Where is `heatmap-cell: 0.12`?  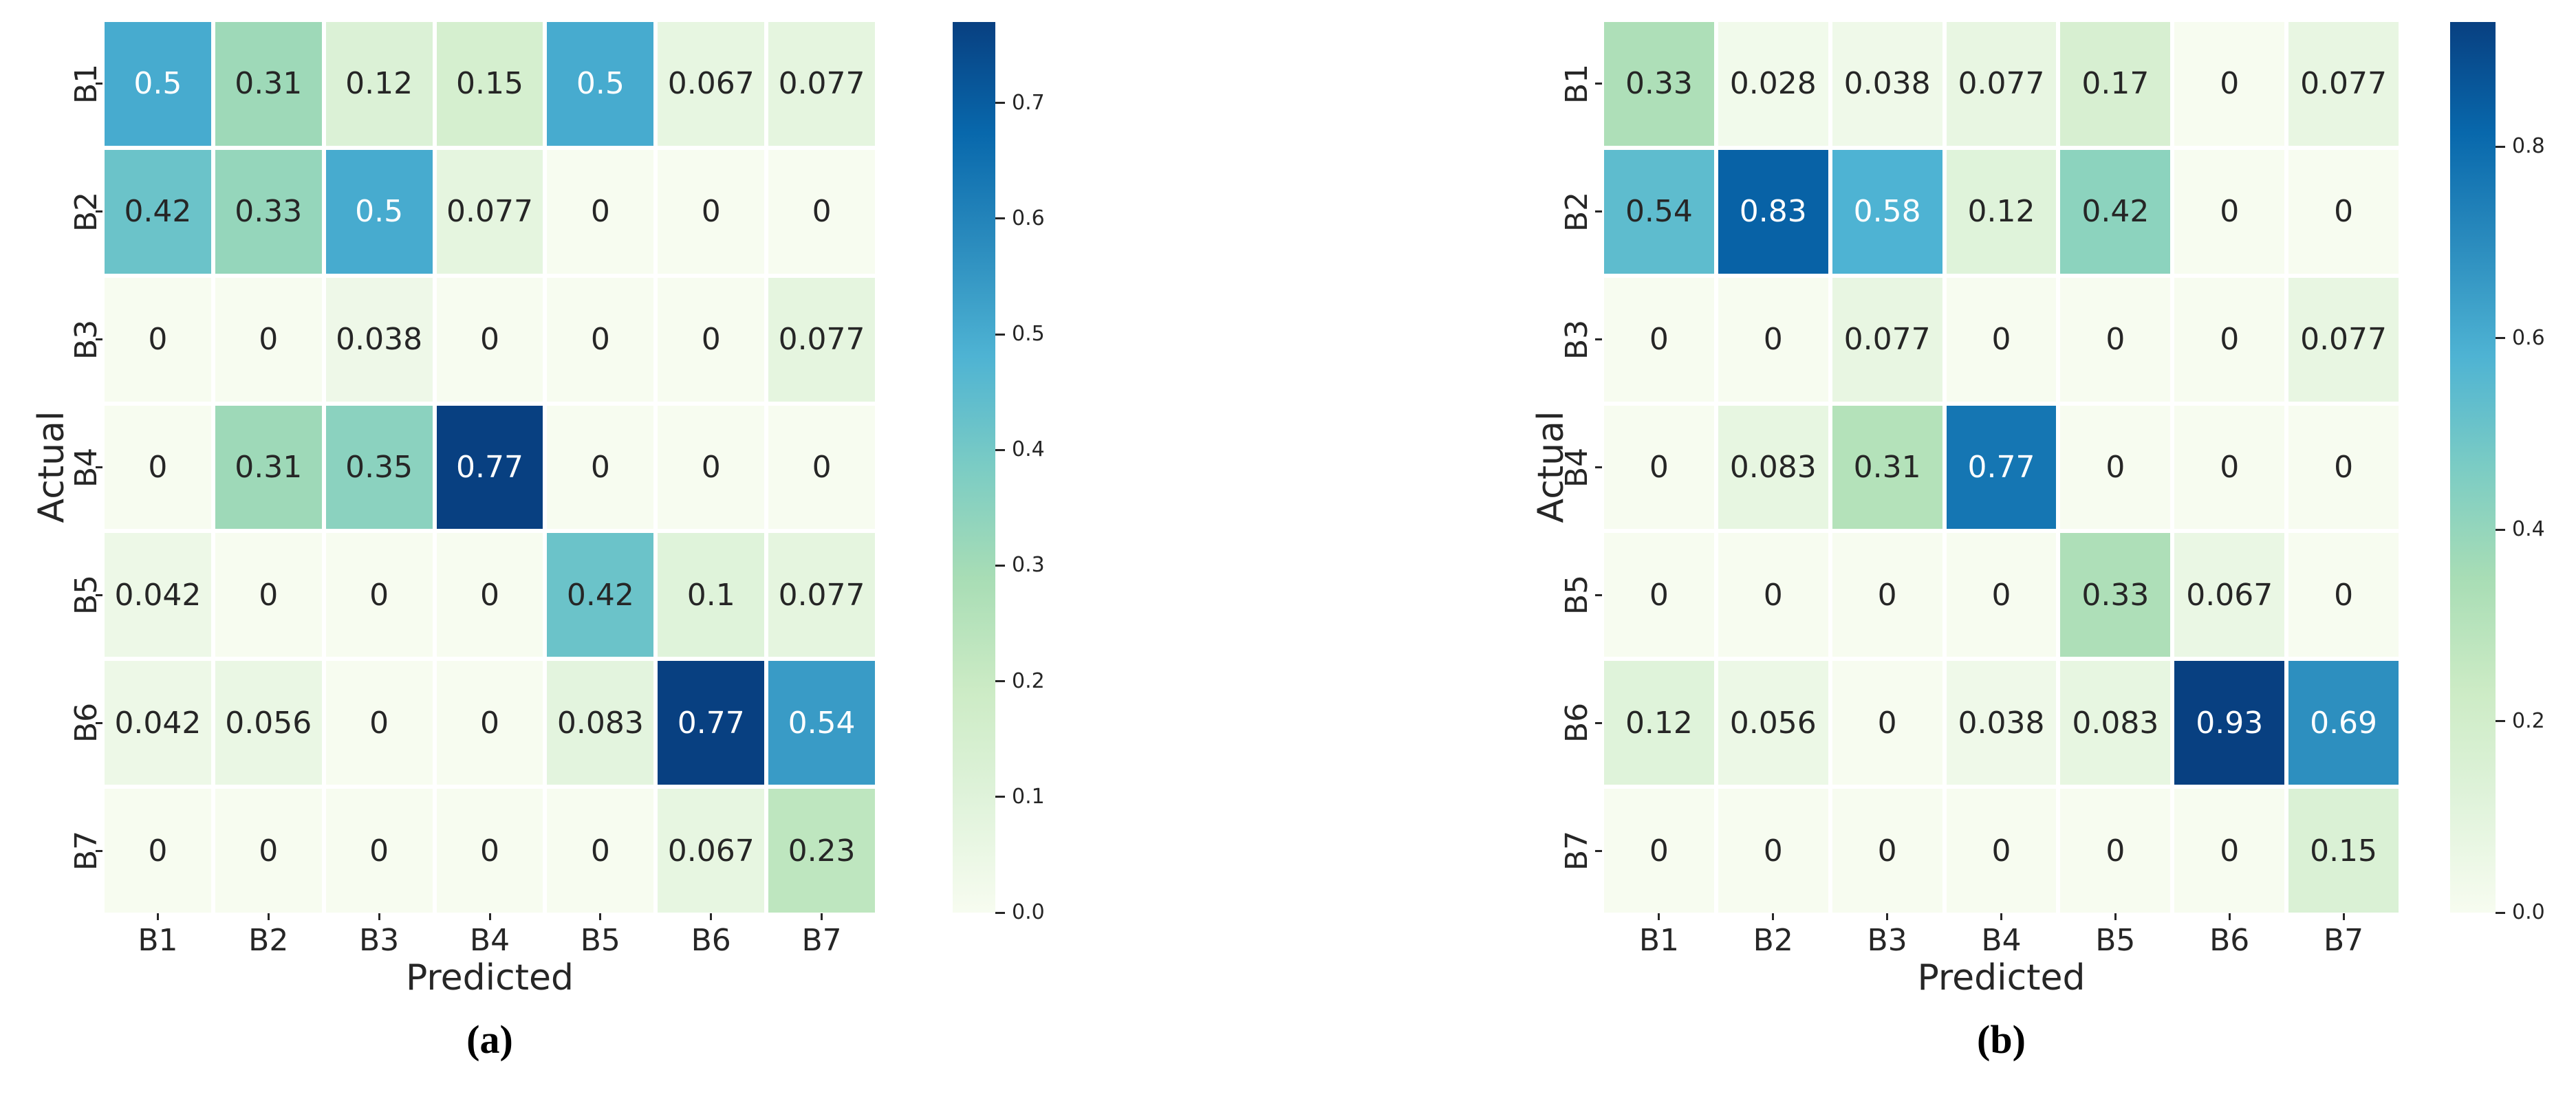 heatmap-cell: 0.12 is located at coordinates (379, 84).